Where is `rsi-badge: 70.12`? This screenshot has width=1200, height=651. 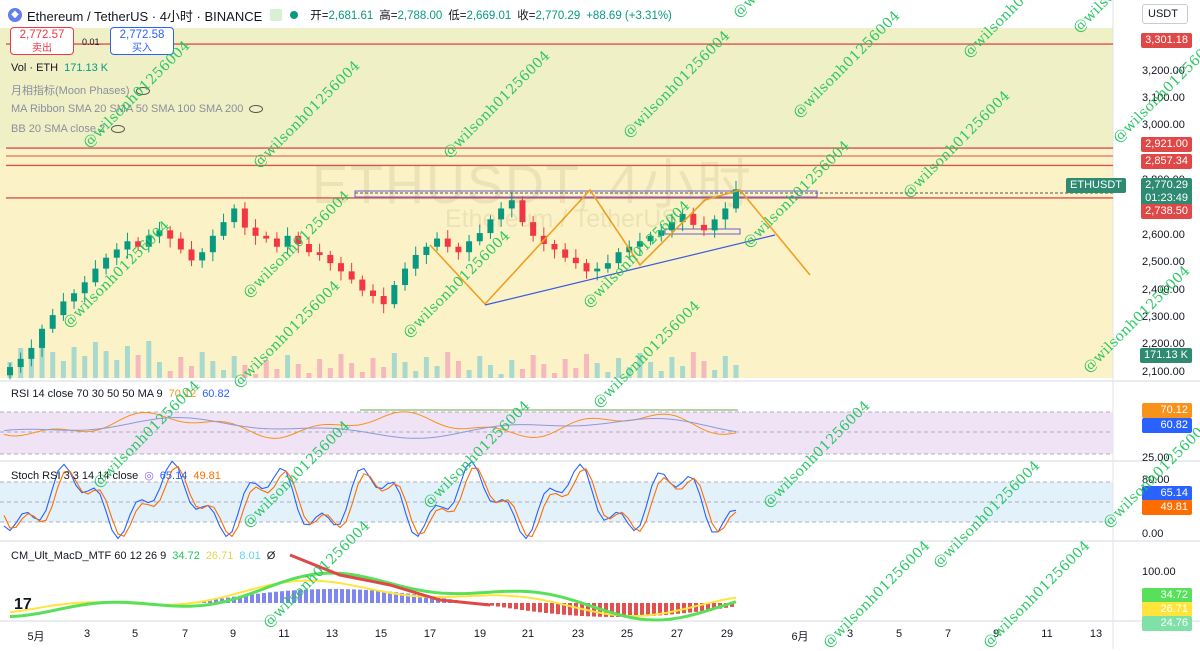
rsi-badge: 70.12 is located at coordinates (1167, 410).